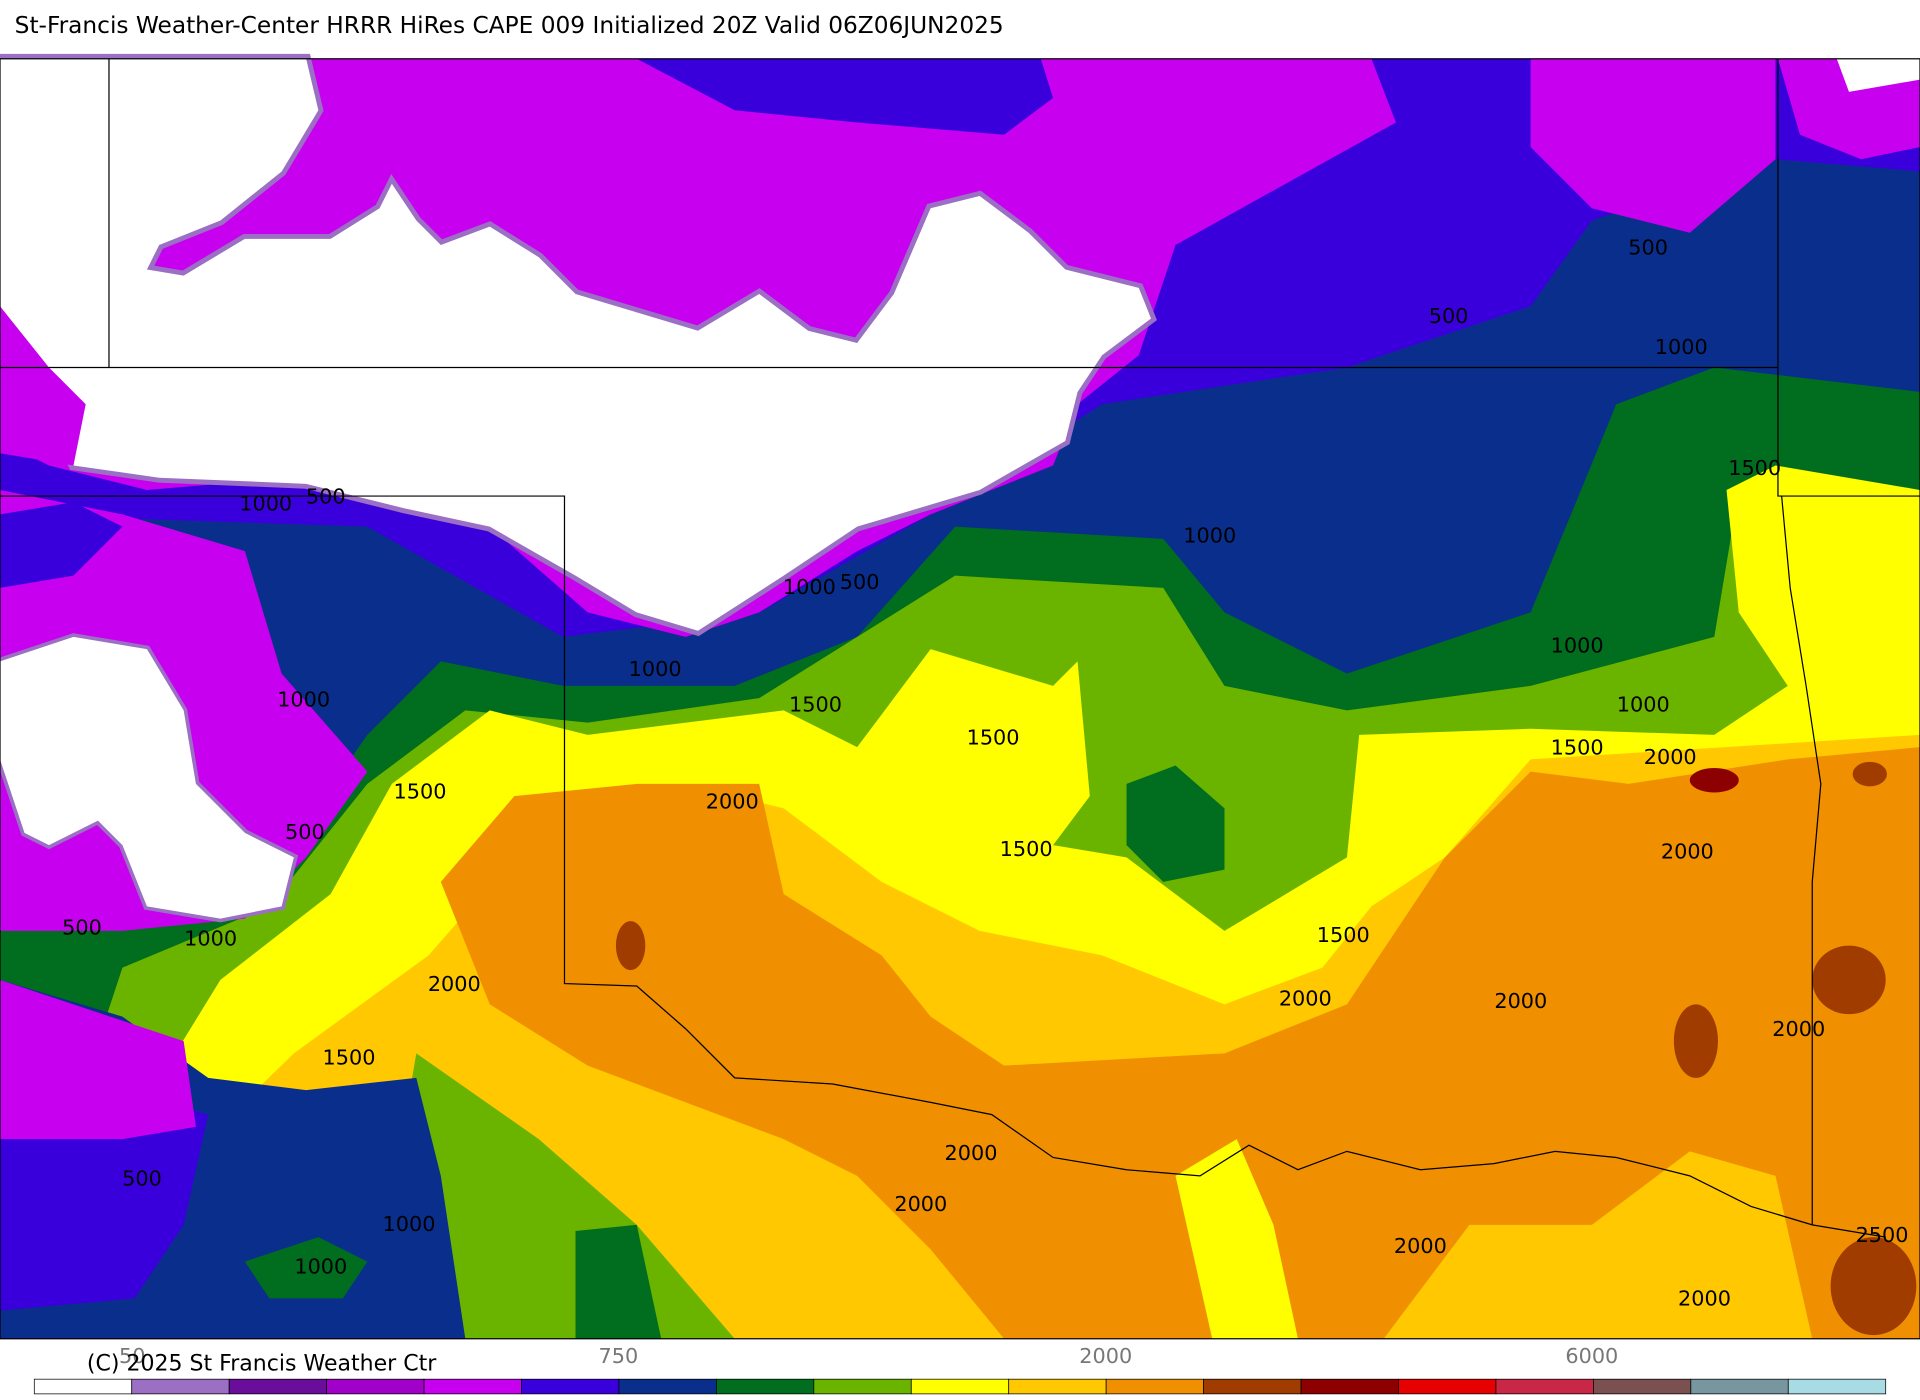 The height and width of the screenshot is (1400, 1920). What do you see at coordinates (1591, 1356) in the screenshot?
I see `colorbar-label: 6000` at bounding box center [1591, 1356].